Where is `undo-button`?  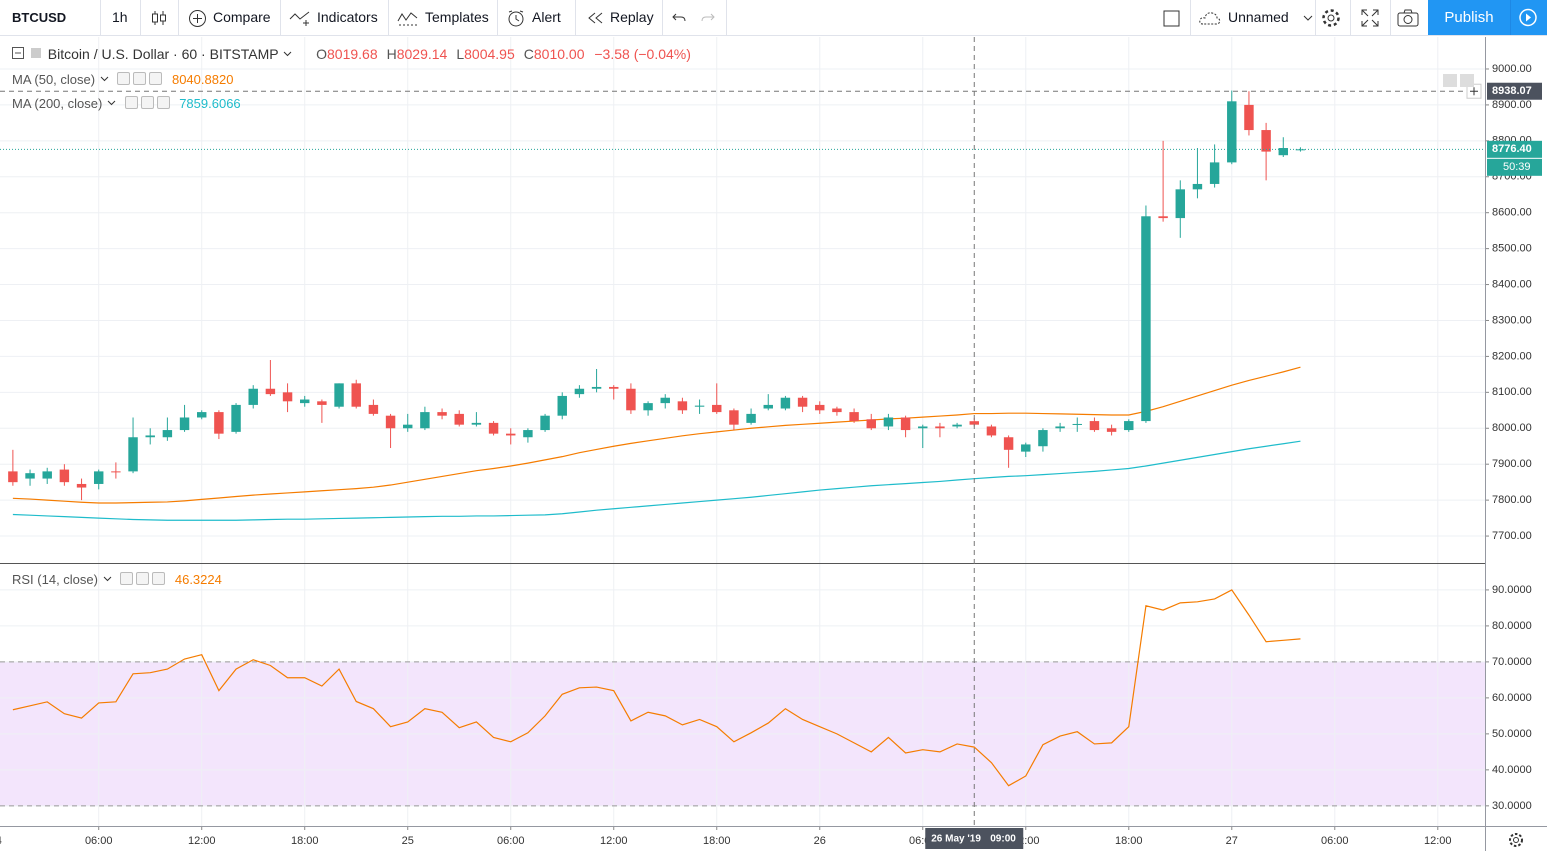
undo-button is located at coordinates (682, 17).